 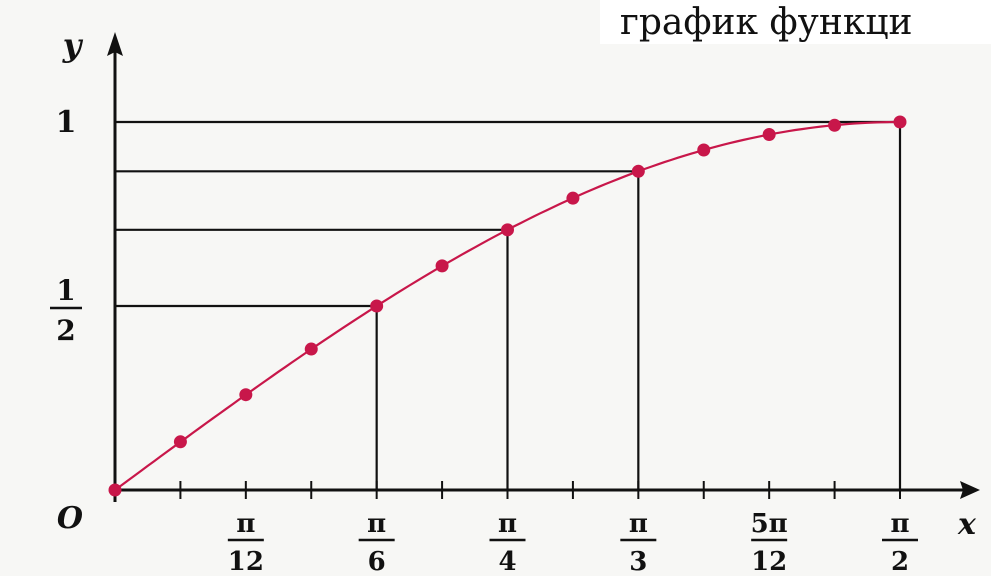 I want to click on header-caption: график функци, so click(x=766, y=22).